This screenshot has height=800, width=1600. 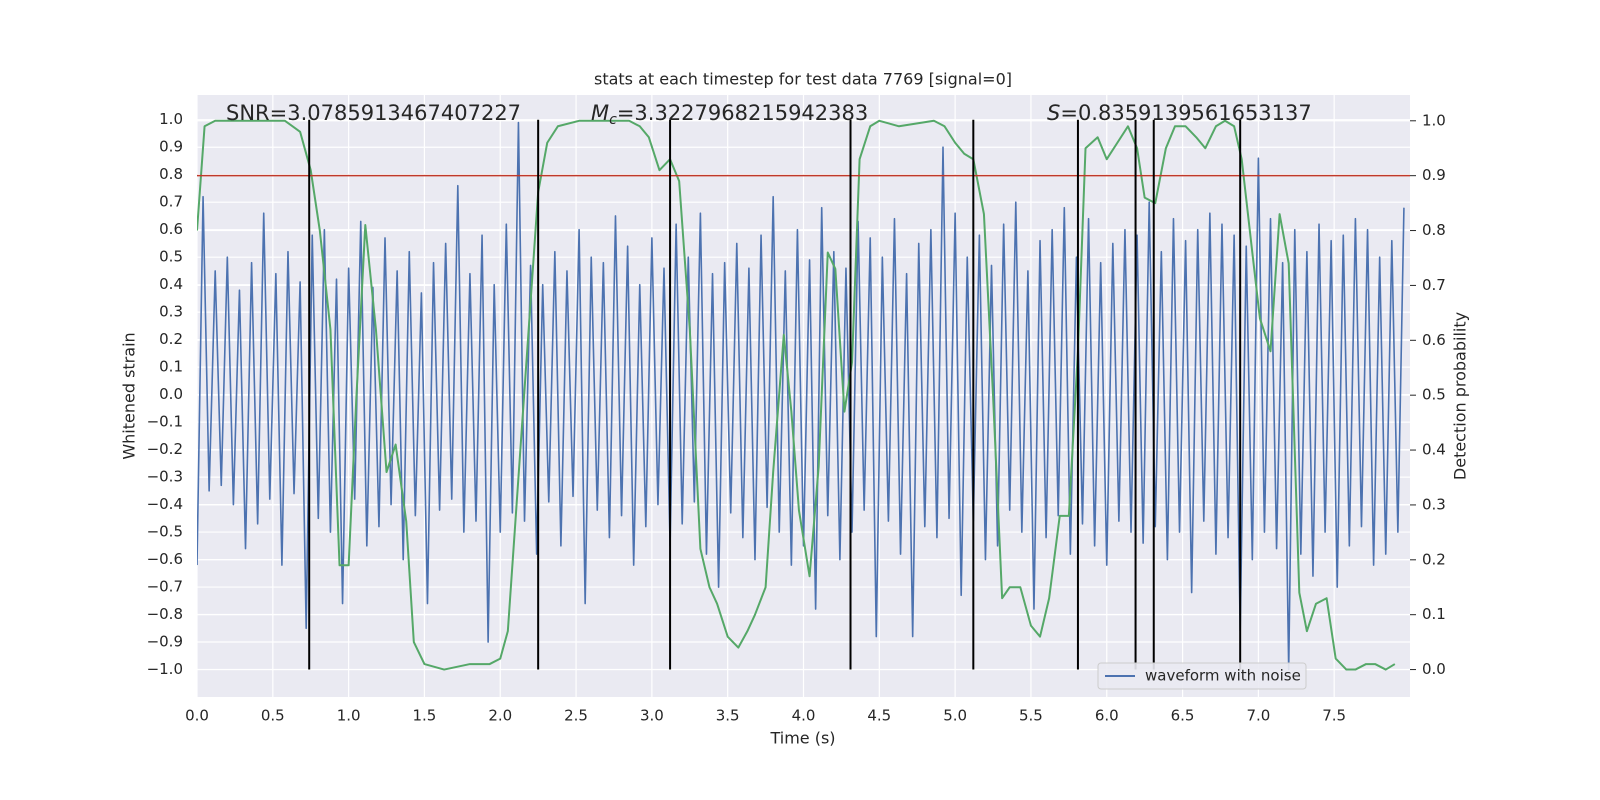 I want to click on y-tick-label: 0.2, so click(x=171, y=339).